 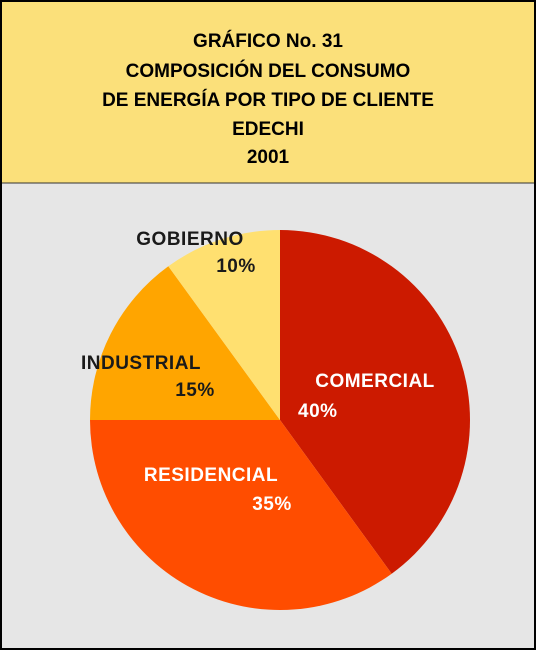 What do you see at coordinates (268, 157) in the screenshot?
I see `chart-title: 2001` at bounding box center [268, 157].